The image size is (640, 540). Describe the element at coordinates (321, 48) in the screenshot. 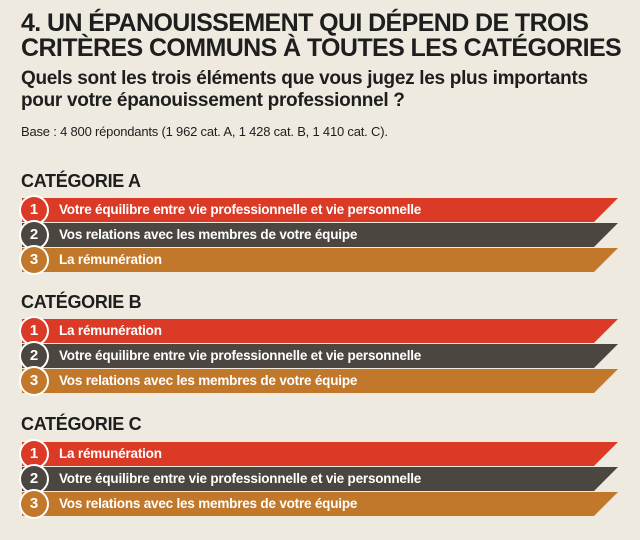

I see `title-line-2: CRITÈRES COMMUNS À TOUTES LES CATÉGORIES` at that location.